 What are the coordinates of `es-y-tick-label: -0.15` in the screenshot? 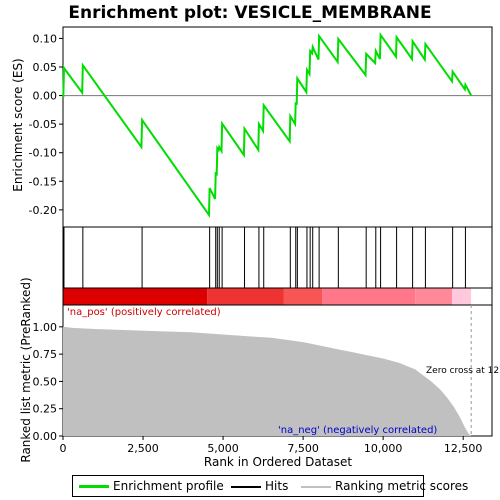 It's located at (43, 181).